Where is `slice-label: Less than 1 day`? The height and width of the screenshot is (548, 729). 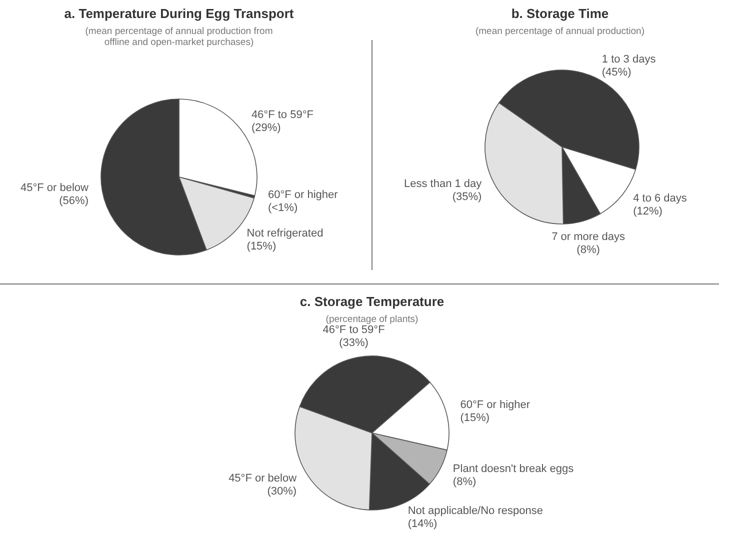 slice-label: Less than 1 day is located at coordinates (443, 184).